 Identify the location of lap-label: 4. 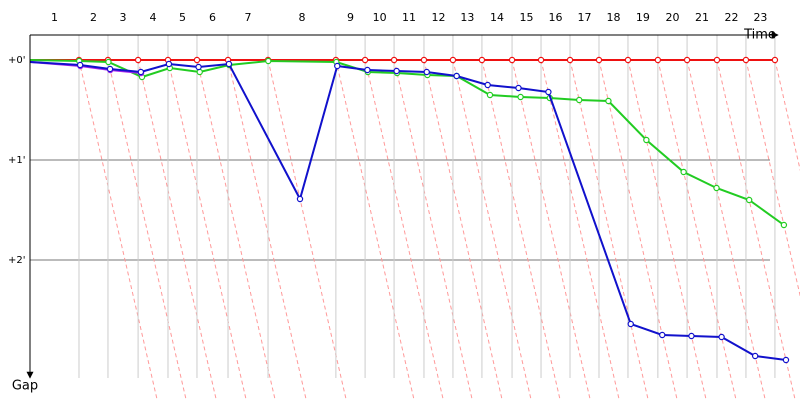
(153, 17).